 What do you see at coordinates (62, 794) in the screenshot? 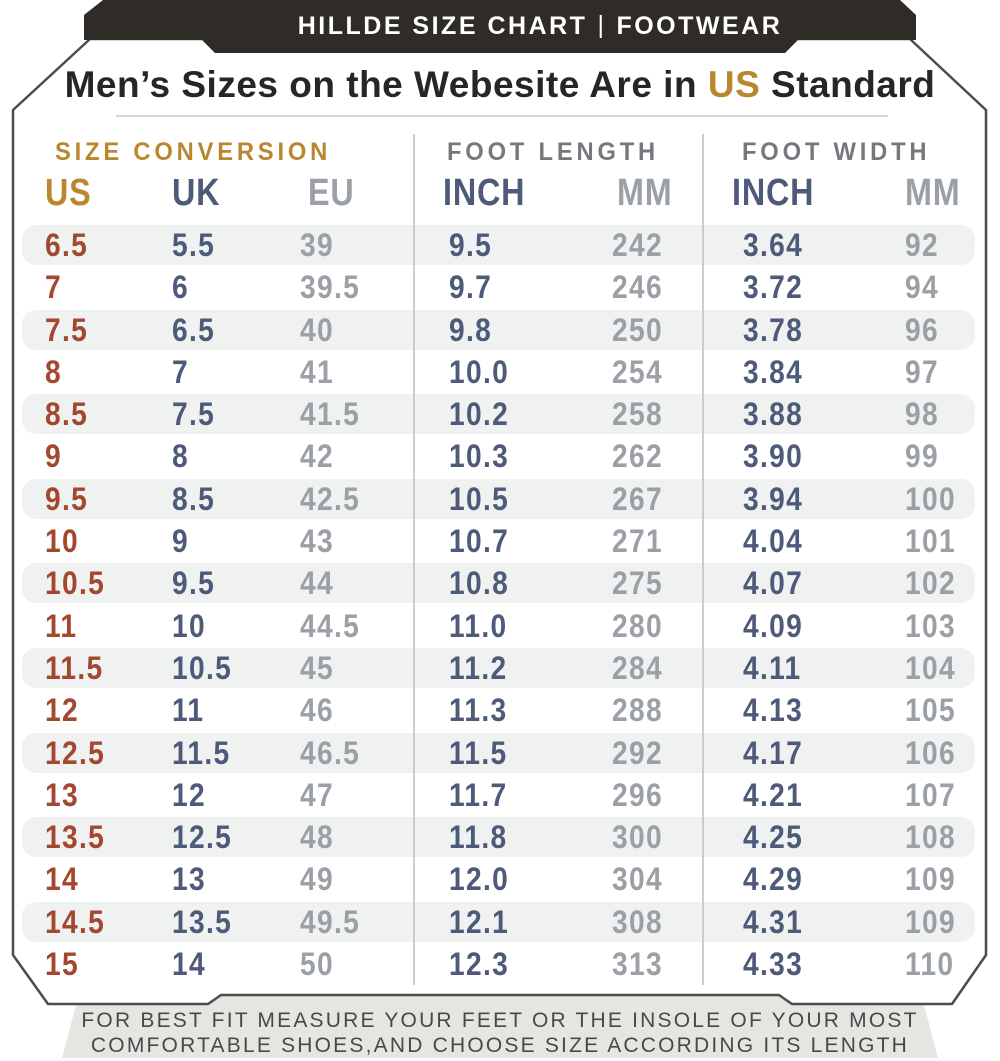
I see `cell-us: 13` at bounding box center [62, 794].